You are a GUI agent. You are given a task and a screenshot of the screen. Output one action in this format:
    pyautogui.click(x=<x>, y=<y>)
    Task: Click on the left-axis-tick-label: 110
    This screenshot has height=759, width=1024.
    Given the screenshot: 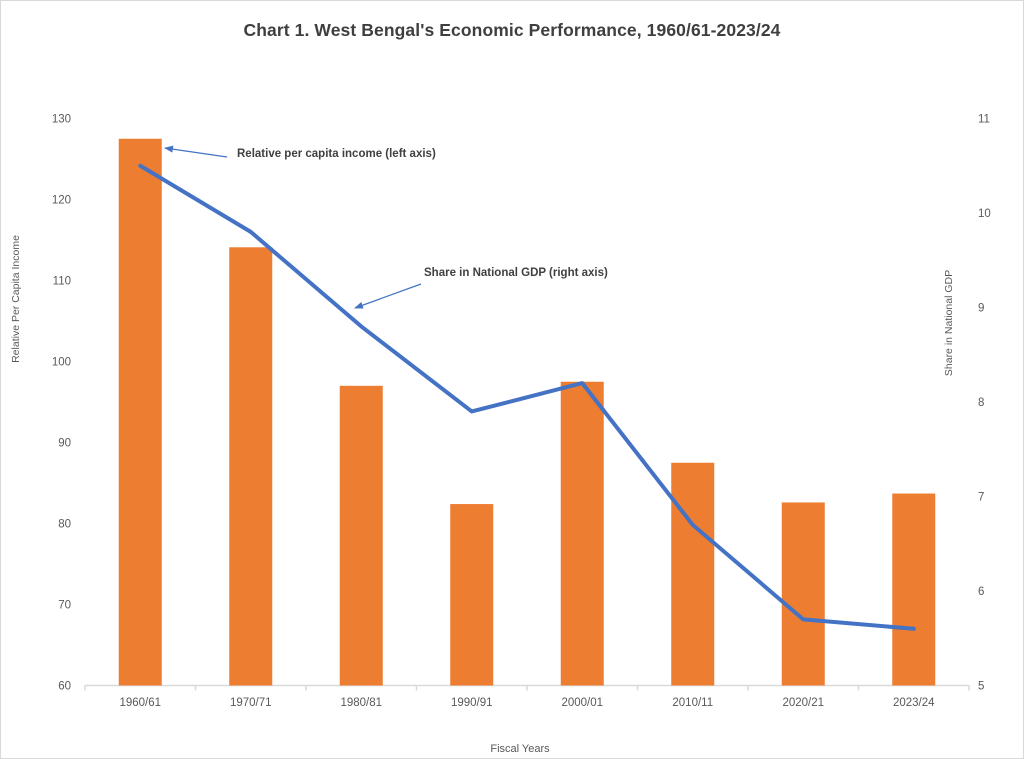 What is the action you would take?
    pyautogui.click(x=62, y=282)
    